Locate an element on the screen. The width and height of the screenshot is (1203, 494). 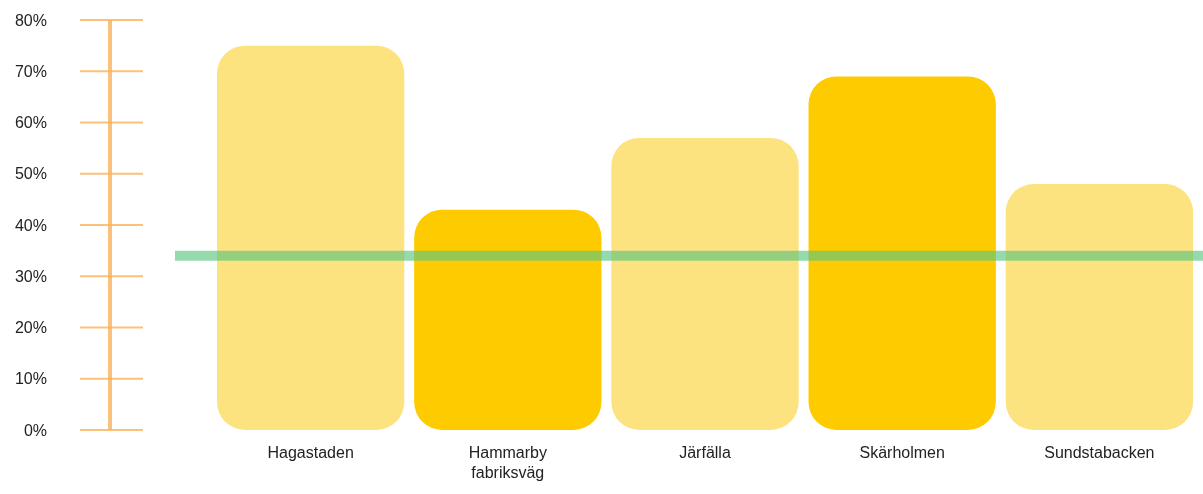
x-tick-label: Skärholmen is located at coordinates (902, 452).